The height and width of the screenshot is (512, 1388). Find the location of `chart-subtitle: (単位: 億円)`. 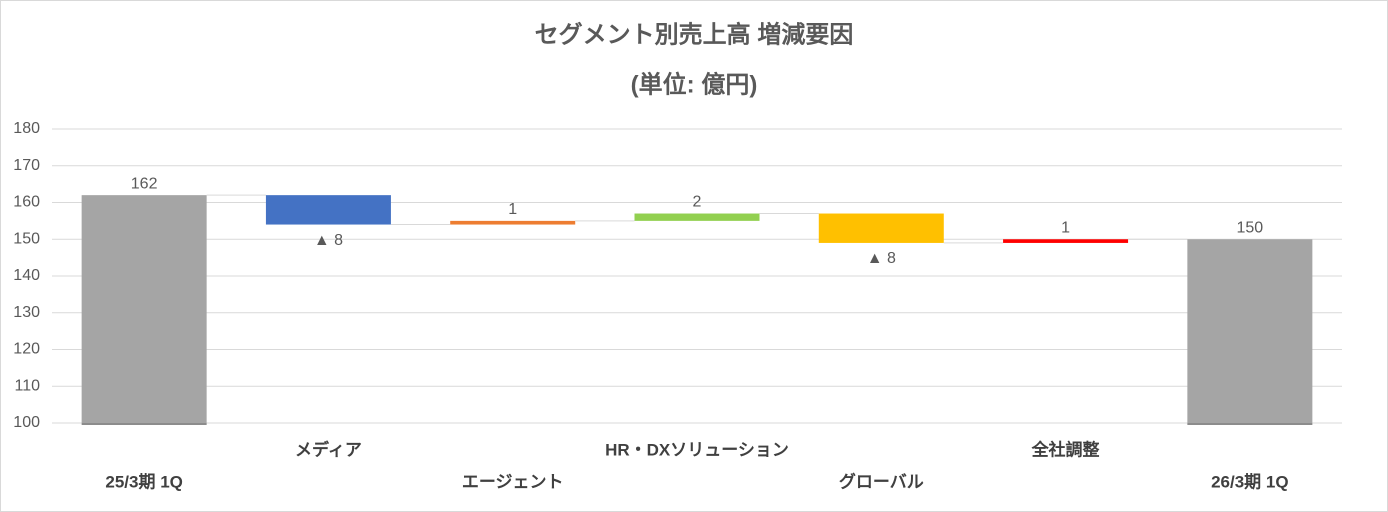

chart-subtitle: (単位: 億円) is located at coordinates (694, 84).